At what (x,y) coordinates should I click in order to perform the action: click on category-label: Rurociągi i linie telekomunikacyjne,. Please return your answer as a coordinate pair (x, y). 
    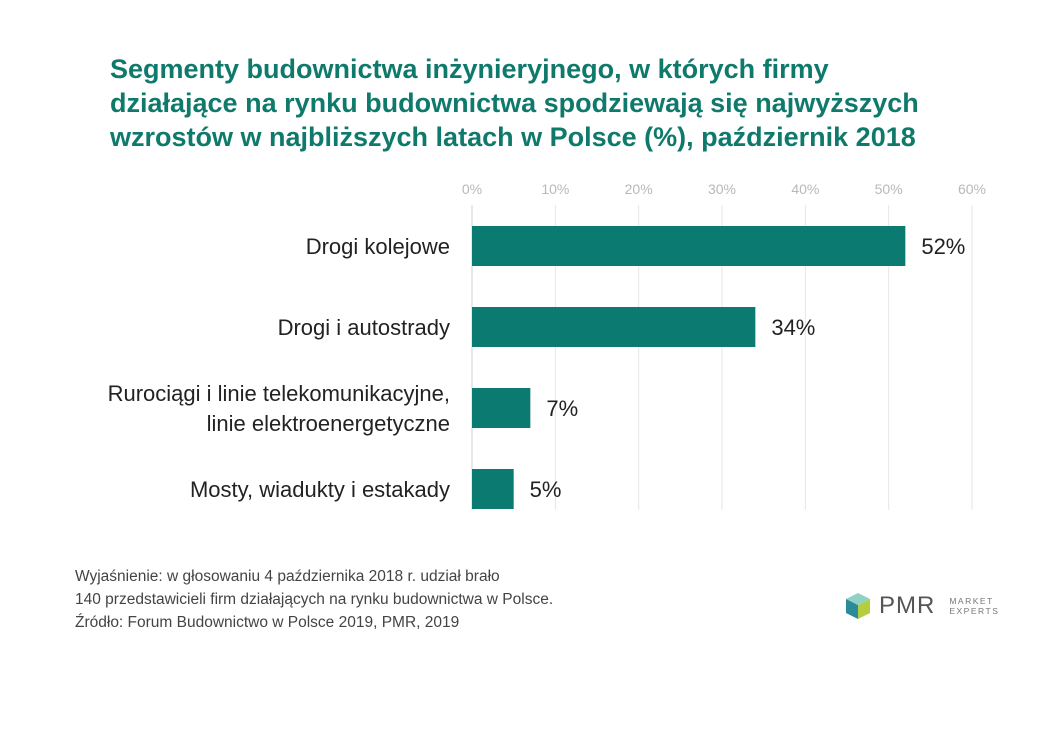
    Looking at the image, I should click on (279, 393).